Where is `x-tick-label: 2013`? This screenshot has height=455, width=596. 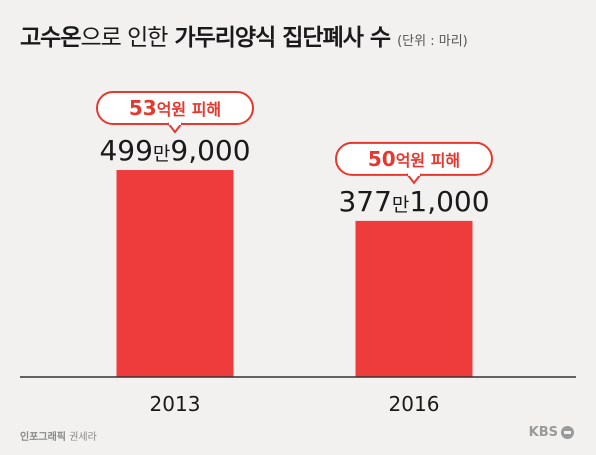
x-tick-label: 2013 is located at coordinates (175, 404).